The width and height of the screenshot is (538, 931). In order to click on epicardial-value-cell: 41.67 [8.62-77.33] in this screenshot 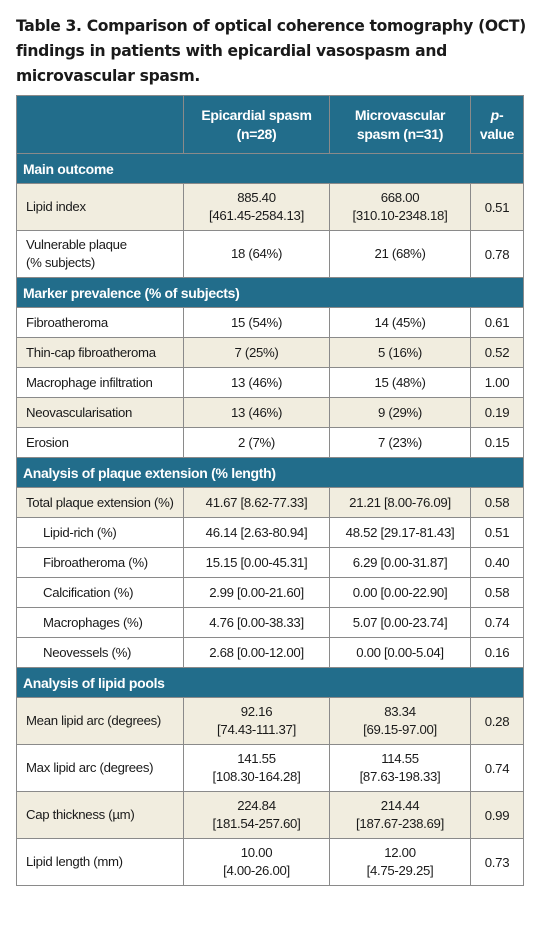, I will do `click(256, 502)`.